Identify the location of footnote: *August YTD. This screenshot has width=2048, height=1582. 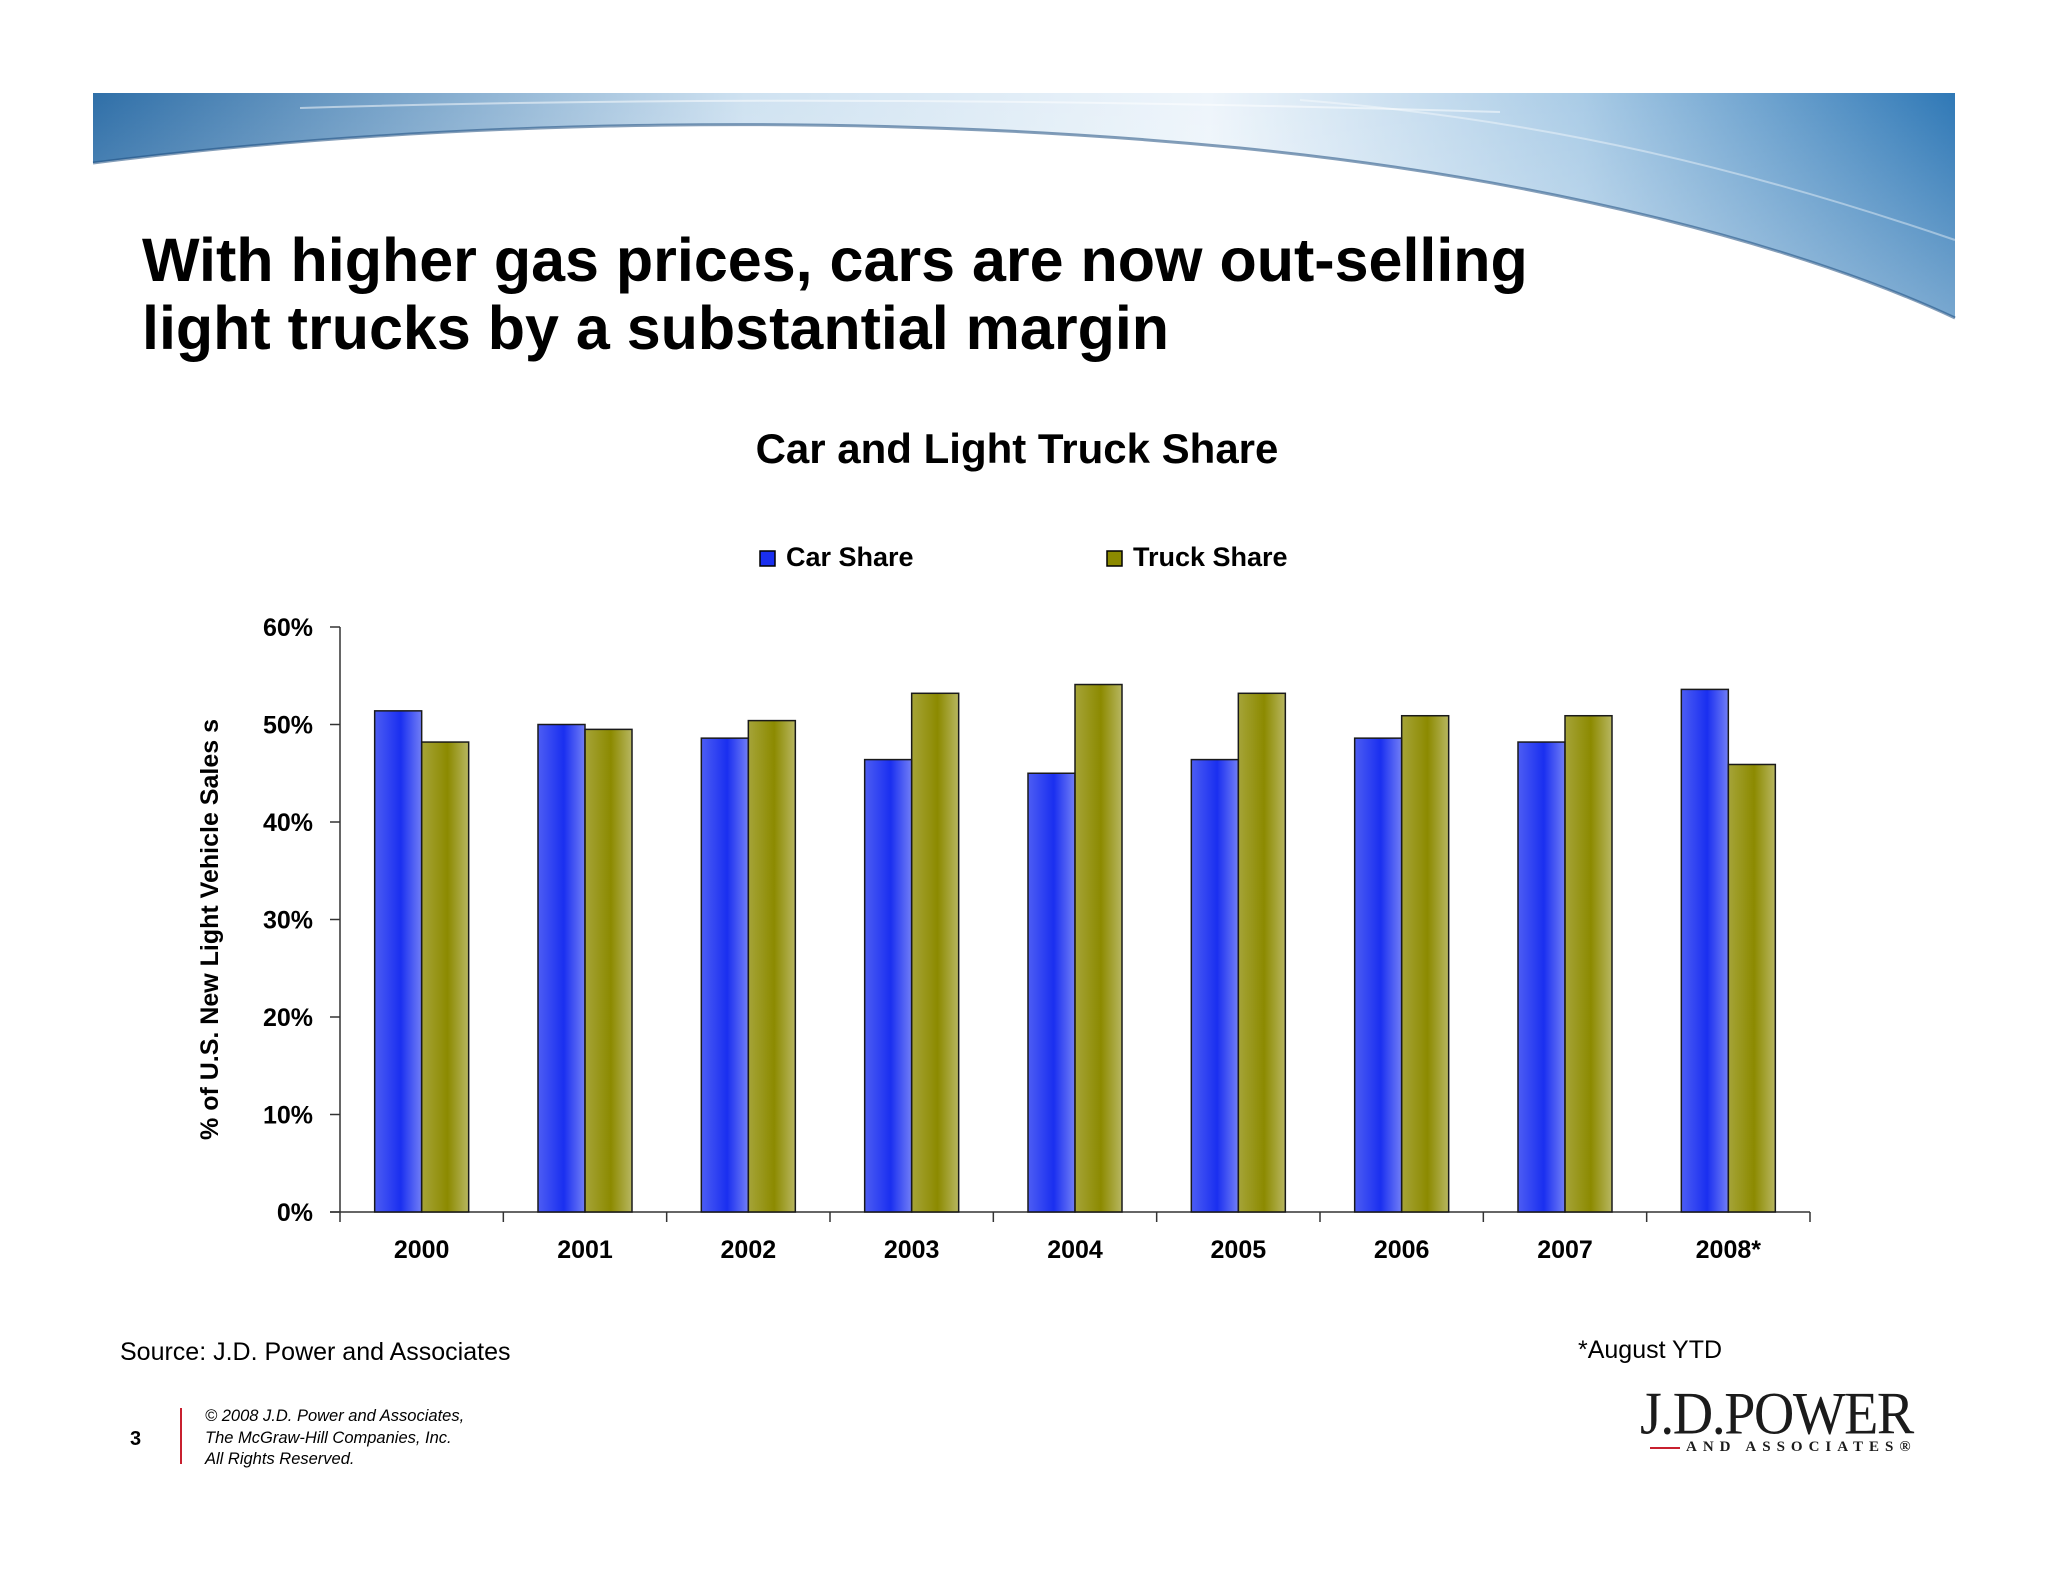
(1650, 1350).